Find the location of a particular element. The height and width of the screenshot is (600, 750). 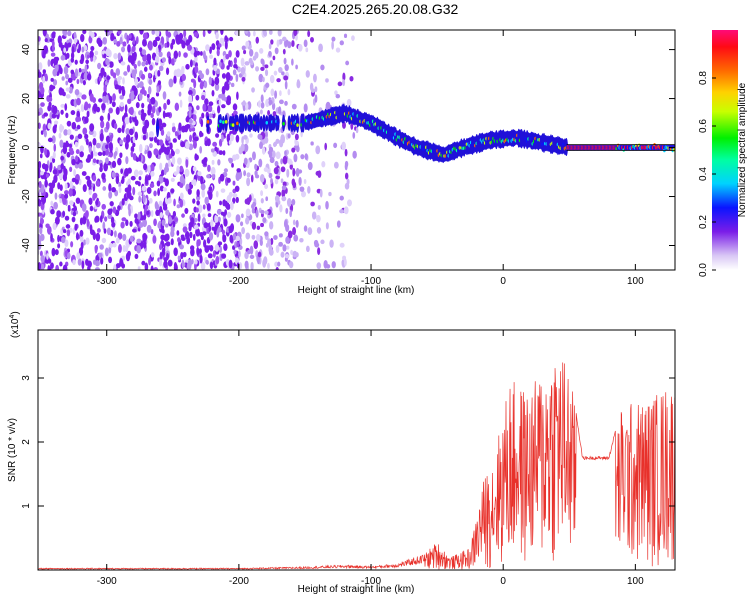

x-tick-label: -200 is located at coordinates (239, 581).